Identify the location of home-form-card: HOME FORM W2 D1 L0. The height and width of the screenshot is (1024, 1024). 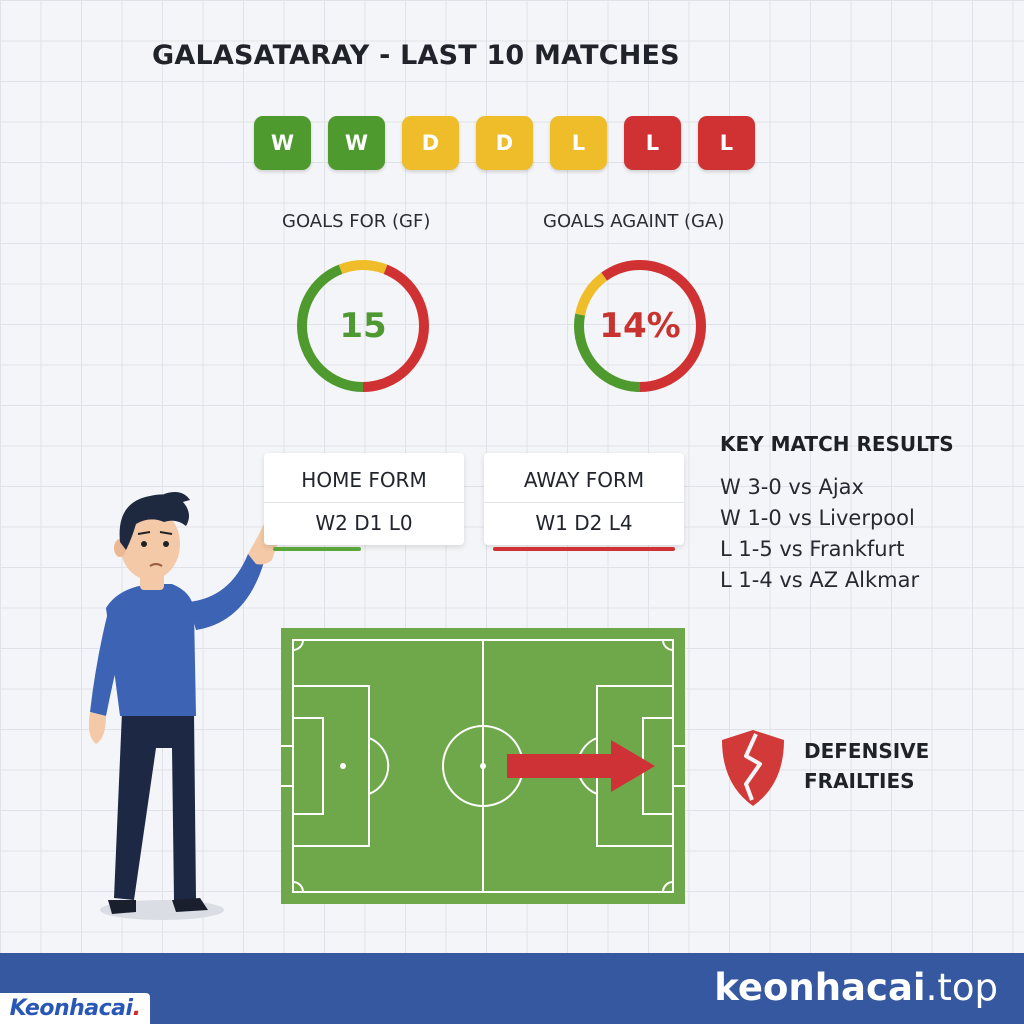
(364, 499).